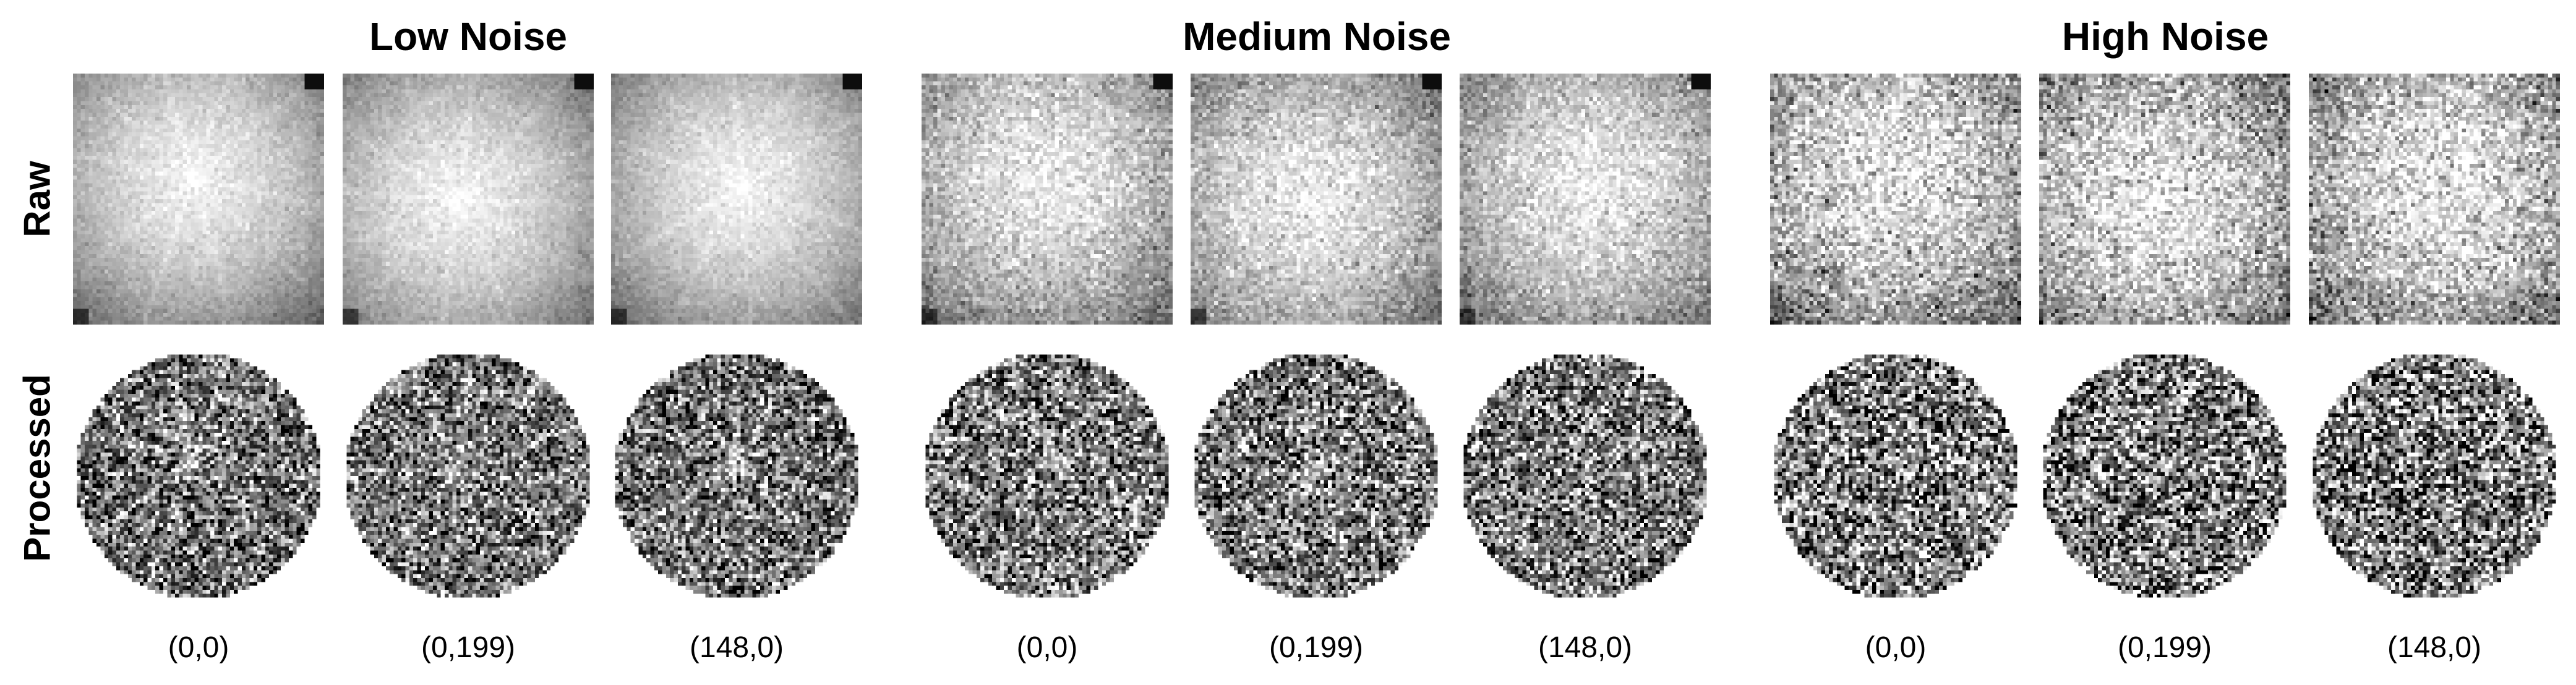 This screenshot has height=685, width=2576. What do you see at coordinates (468, 36) in the screenshot?
I see `group-title-low: Low Noise` at bounding box center [468, 36].